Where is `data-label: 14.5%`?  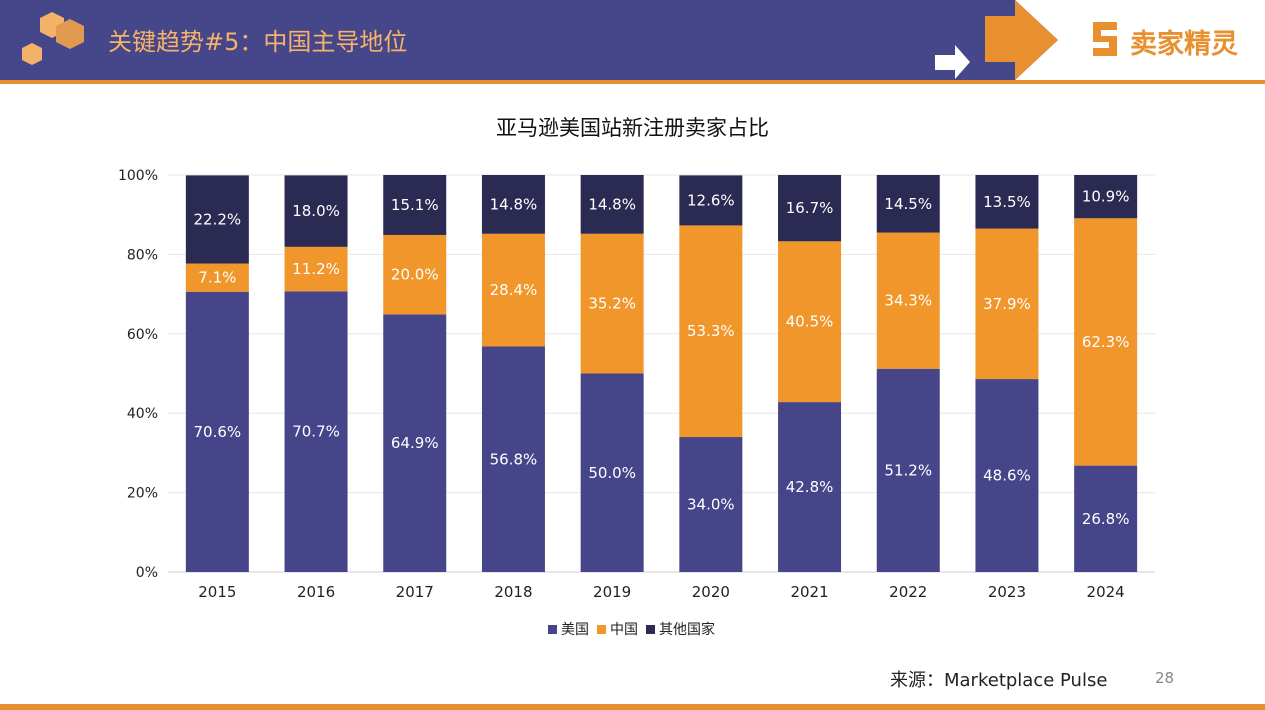 data-label: 14.5% is located at coordinates (908, 204).